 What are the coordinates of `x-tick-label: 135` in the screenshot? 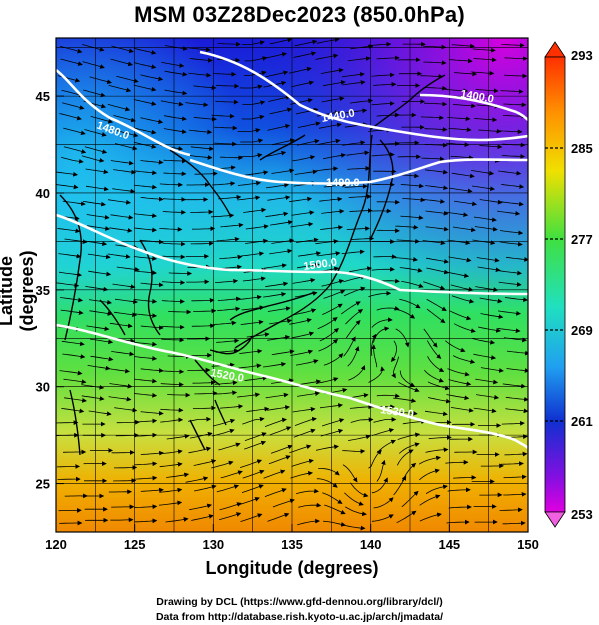 It's located at (292, 544).